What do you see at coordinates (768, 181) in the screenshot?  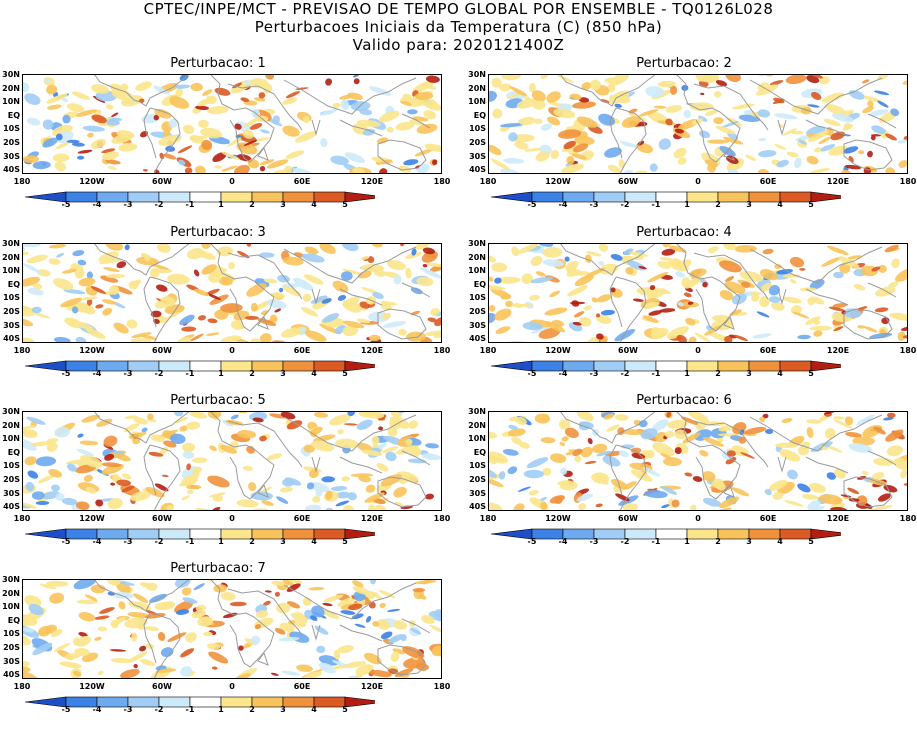 I see `longitude-label: 60E` at bounding box center [768, 181].